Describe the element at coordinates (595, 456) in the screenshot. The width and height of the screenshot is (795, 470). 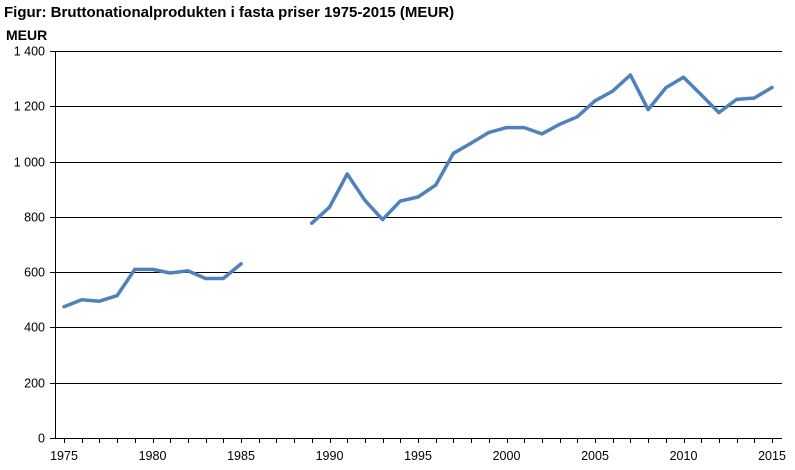
I see `x-tick-label: 2005` at that location.